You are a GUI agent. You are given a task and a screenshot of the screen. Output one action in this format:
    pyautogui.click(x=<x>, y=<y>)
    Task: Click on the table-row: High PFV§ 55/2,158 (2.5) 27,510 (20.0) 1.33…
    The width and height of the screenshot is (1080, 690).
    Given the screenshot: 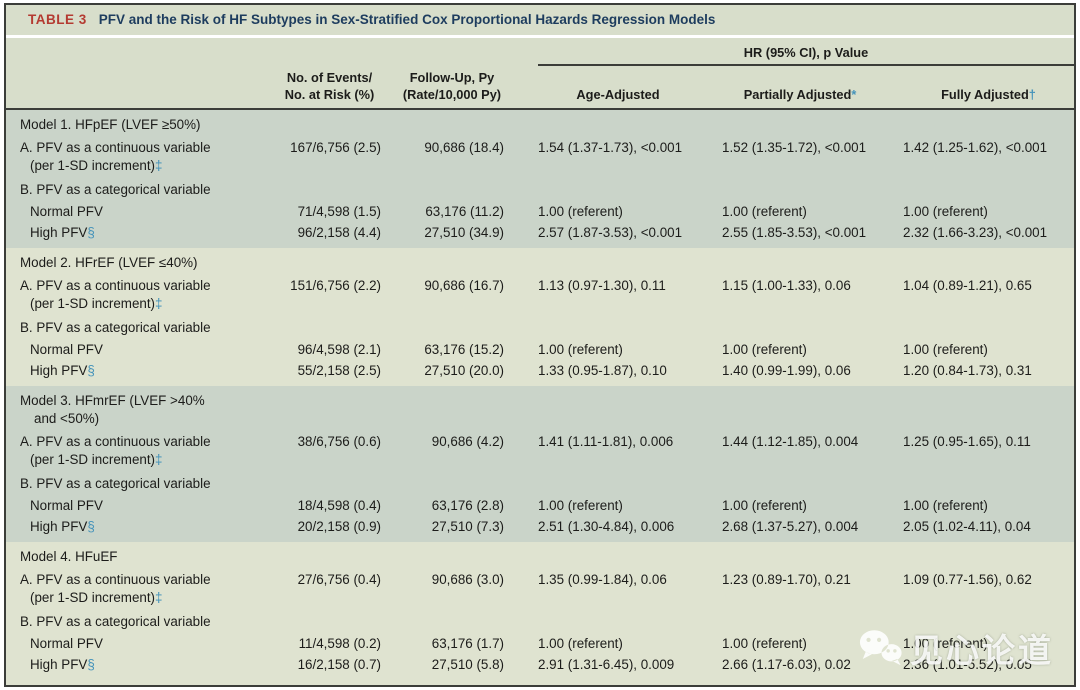 What is the action you would take?
    pyautogui.click(x=540, y=374)
    